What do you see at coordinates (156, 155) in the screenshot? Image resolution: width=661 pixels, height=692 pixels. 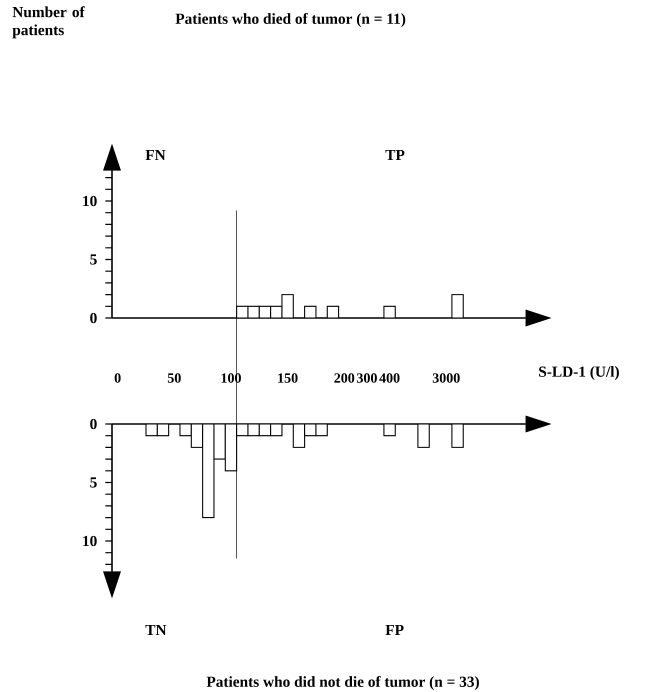 I see `text: FN` at bounding box center [156, 155].